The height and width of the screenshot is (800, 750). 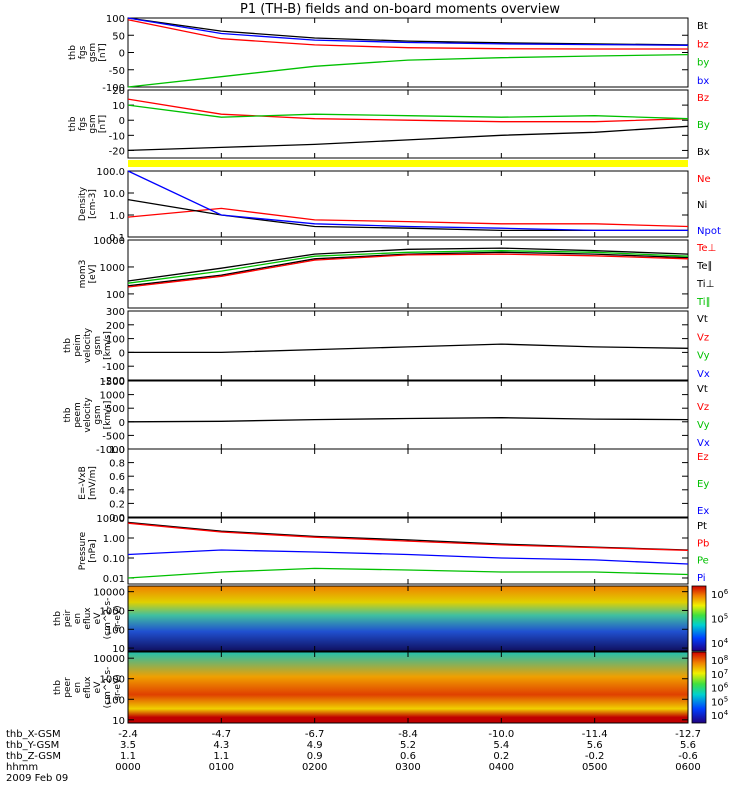 What do you see at coordinates (117, 518) in the screenshot?
I see `y-tick-label: 0.0` at bounding box center [117, 518].